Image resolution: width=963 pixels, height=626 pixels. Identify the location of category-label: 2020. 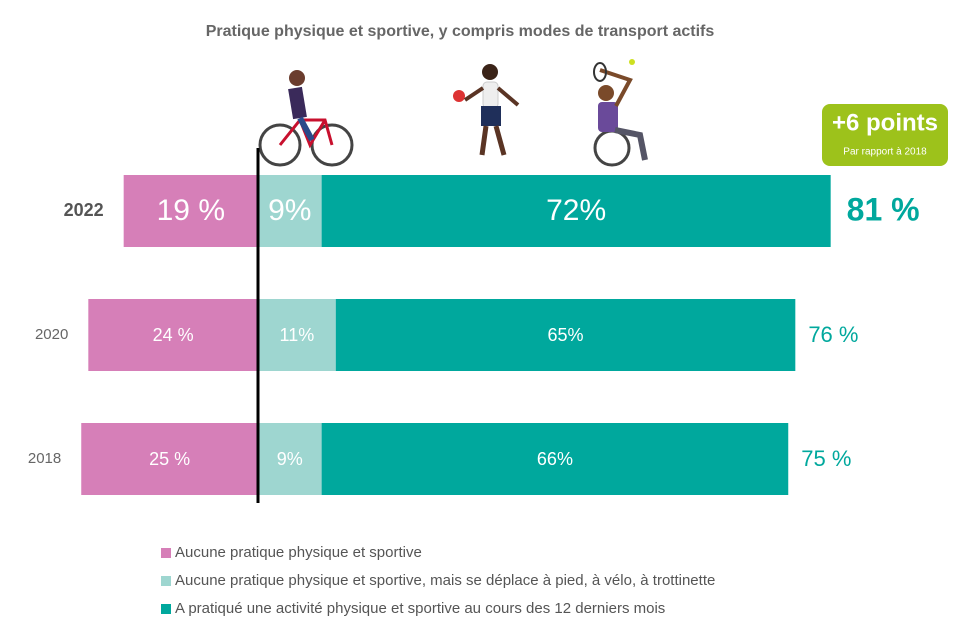
(51, 334).